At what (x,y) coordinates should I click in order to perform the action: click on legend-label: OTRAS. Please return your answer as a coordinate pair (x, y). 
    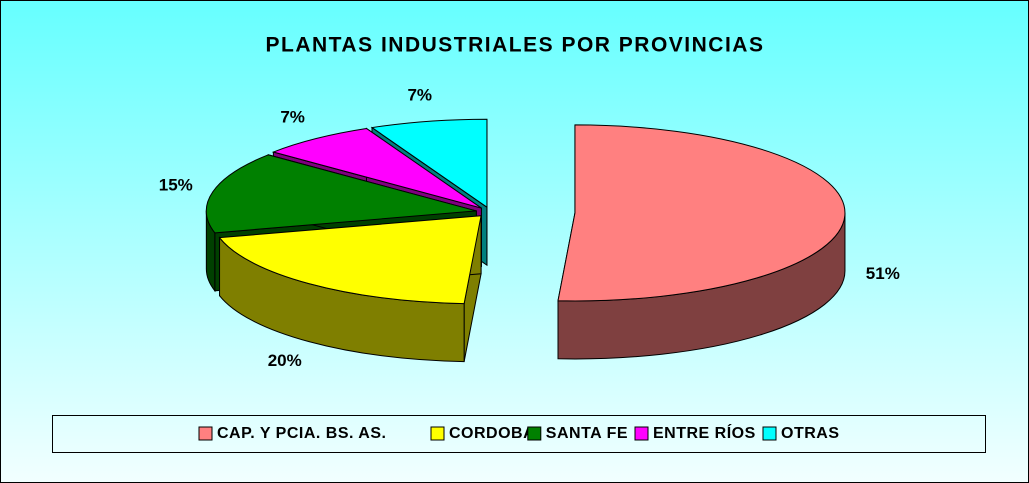
    Looking at the image, I should click on (810, 433).